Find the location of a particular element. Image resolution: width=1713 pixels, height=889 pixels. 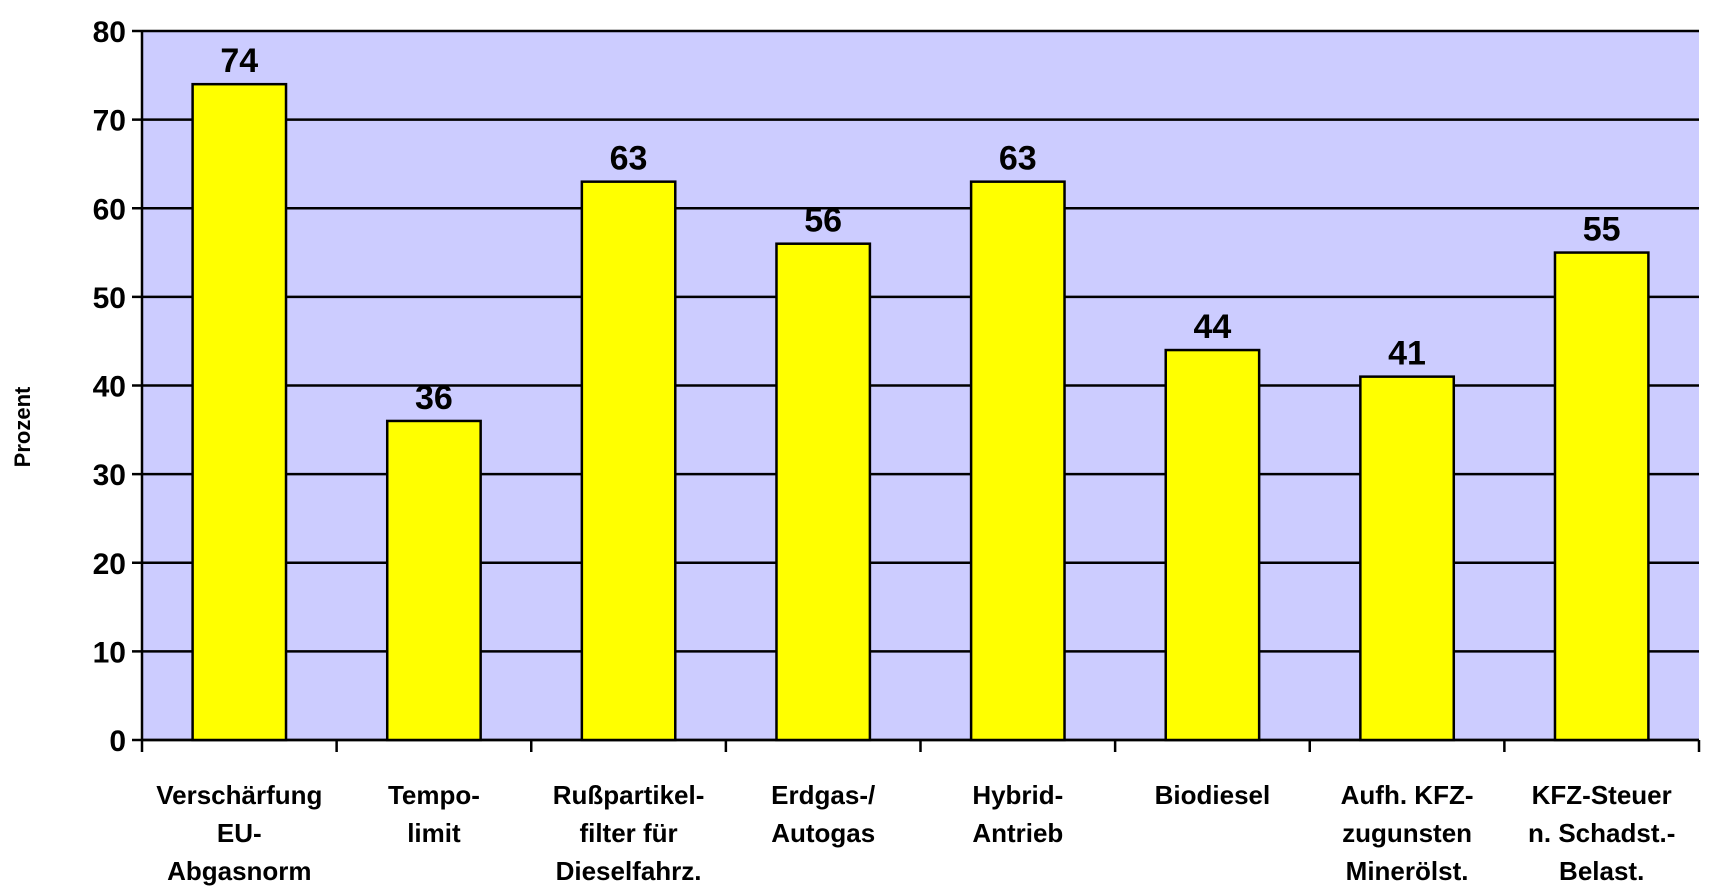

y-tick-label: 70 is located at coordinates (109, 121).